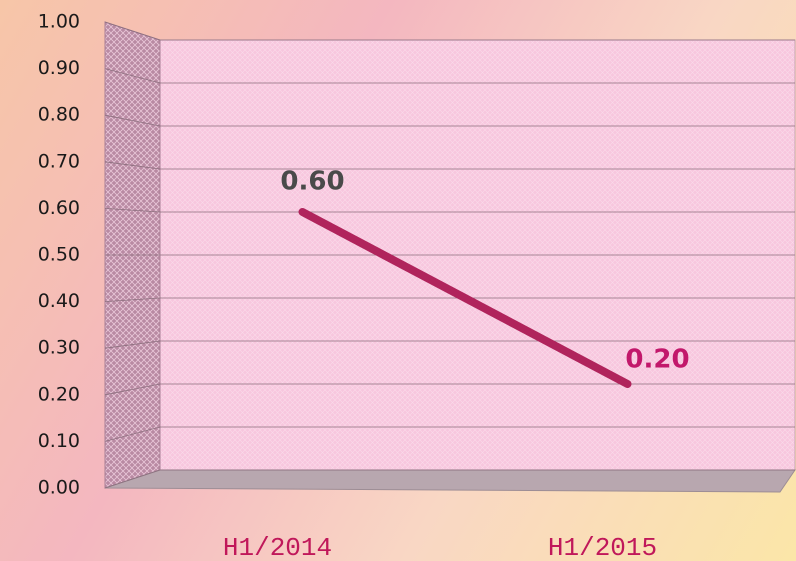 The image size is (796, 561). What do you see at coordinates (59, 441) in the screenshot?
I see `y-tick-label: 0.10` at bounding box center [59, 441].